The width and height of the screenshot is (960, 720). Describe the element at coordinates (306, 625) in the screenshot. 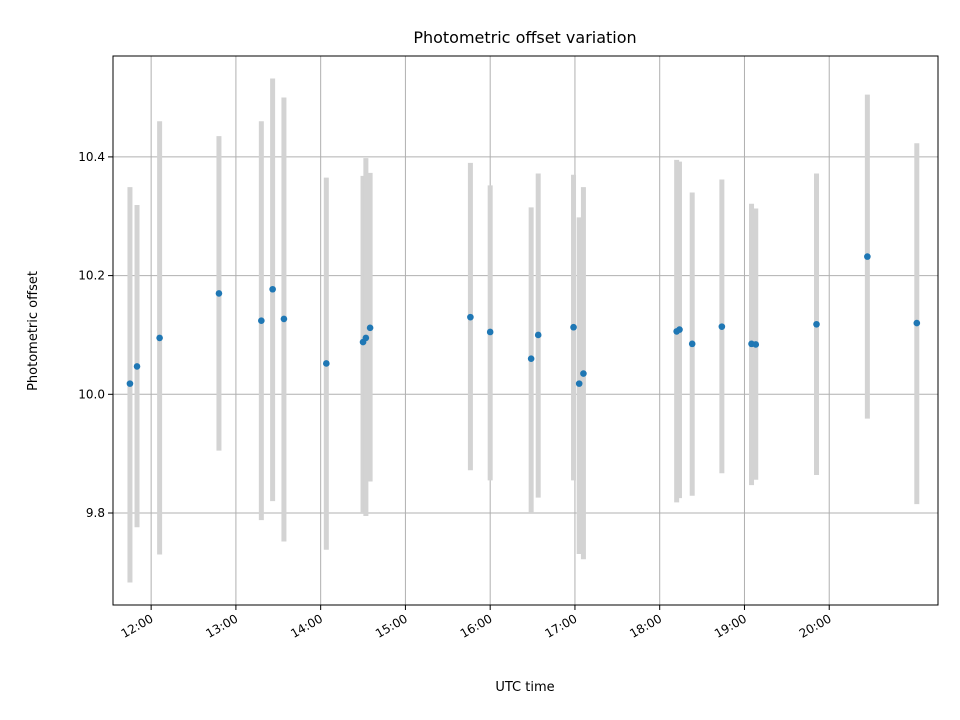

I see `x-tick-label: 14:00` at that location.